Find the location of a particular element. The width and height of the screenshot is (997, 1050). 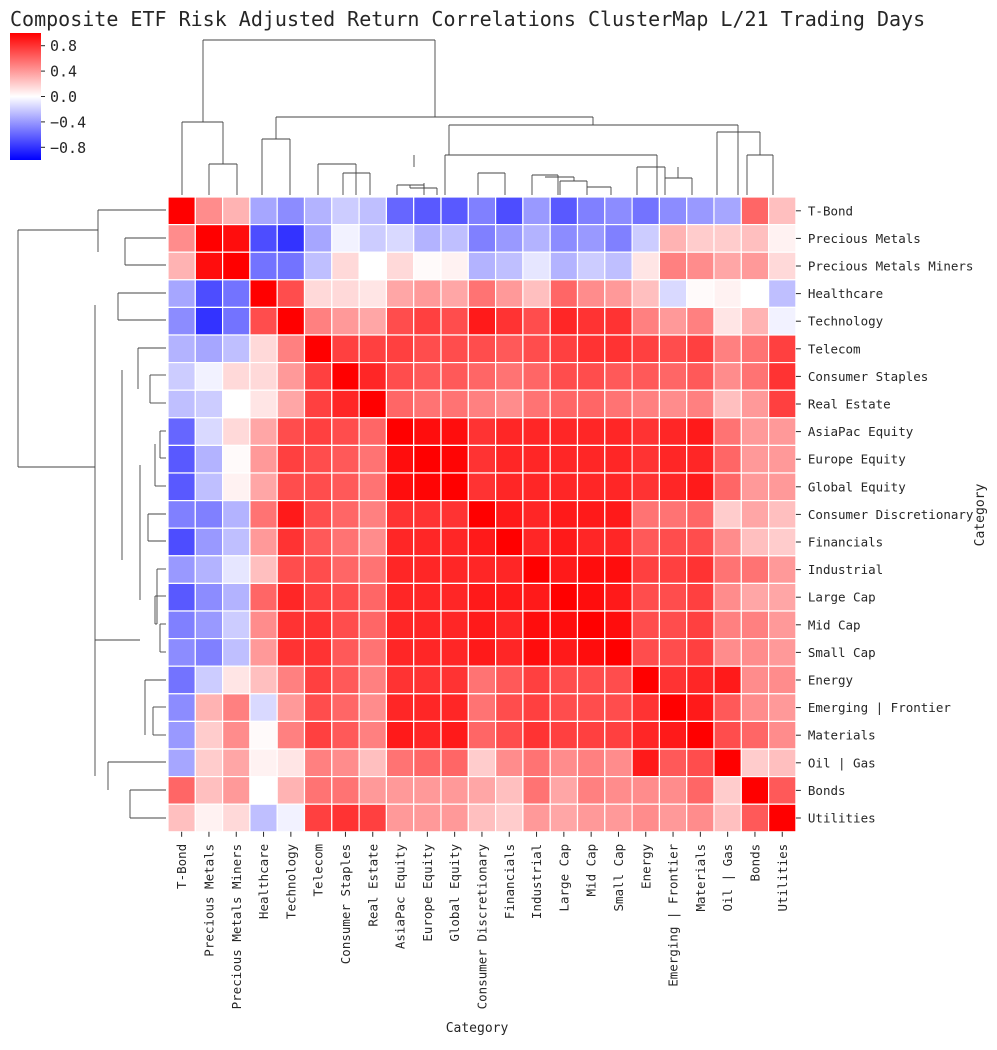

column-tick-label: Emerging | Frontier is located at coordinates (673, 914).